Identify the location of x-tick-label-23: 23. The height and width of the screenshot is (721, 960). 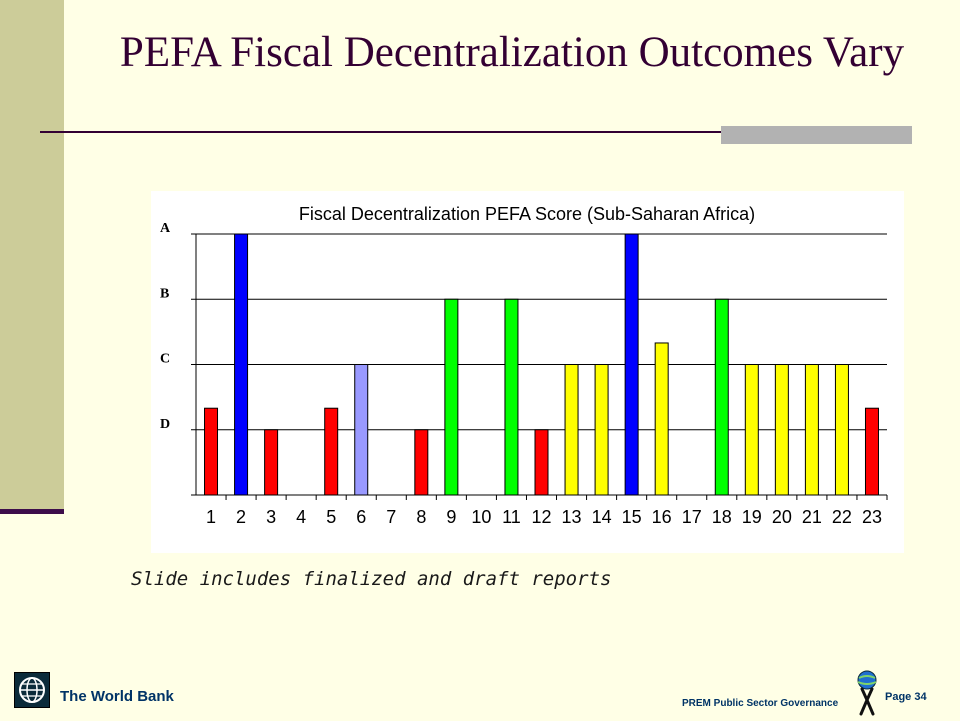
(872, 517).